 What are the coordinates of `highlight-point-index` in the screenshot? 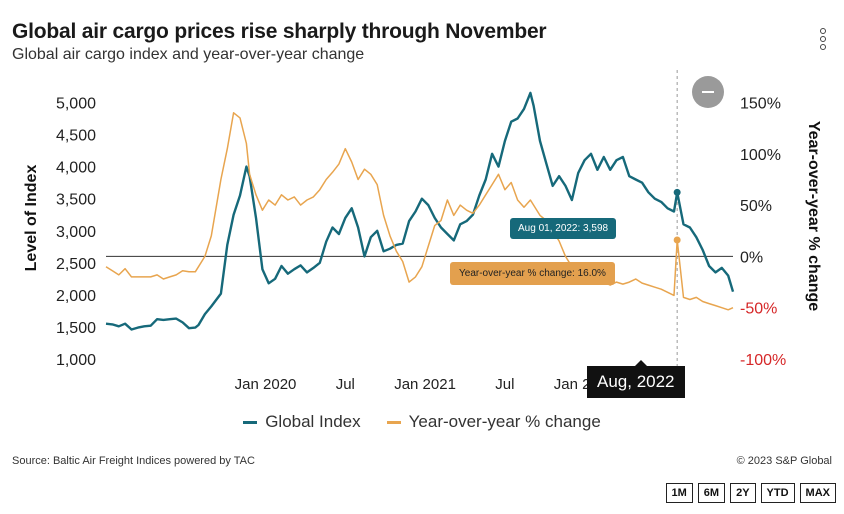 It's located at (677, 192).